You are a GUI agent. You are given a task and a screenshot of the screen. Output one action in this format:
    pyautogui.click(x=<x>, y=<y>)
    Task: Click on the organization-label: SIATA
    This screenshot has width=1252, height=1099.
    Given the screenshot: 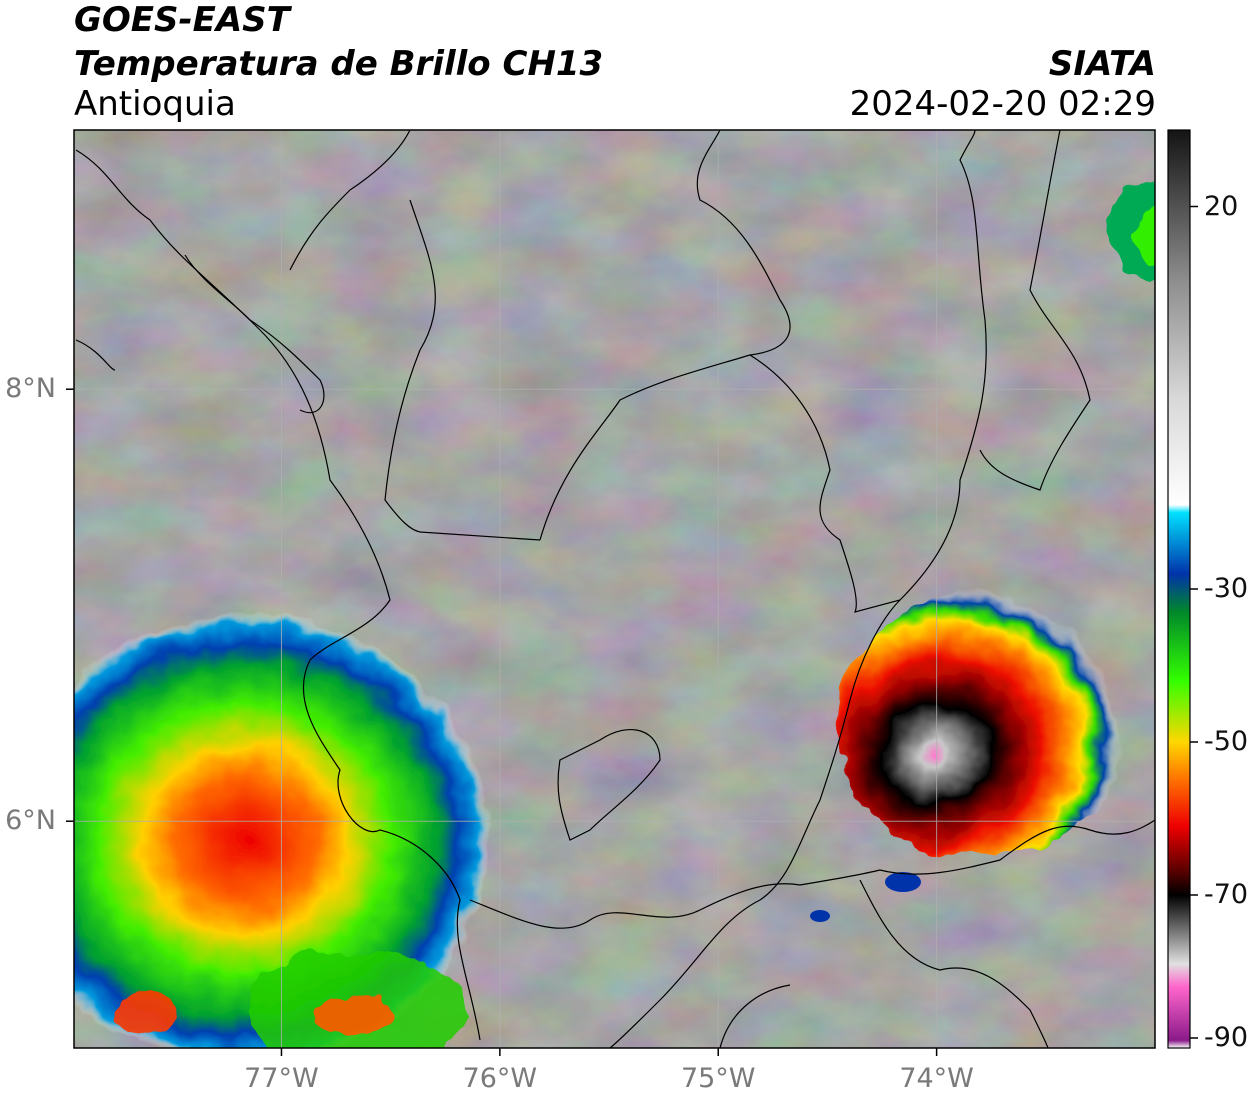 What is the action you would take?
    pyautogui.click(x=1102, y=64)
    